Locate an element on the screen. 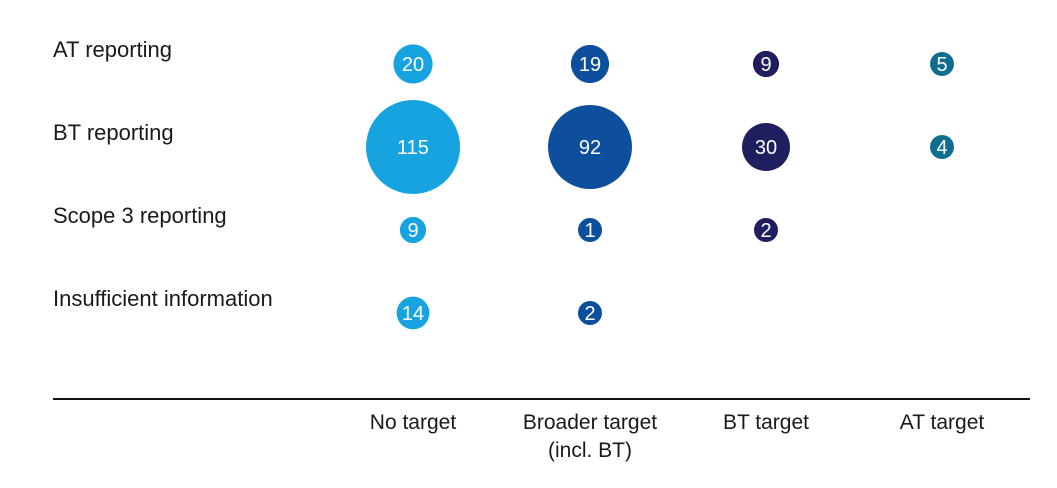 This screenshot has height=488, width=1057. bubble-insufficient-information-col1: 14 is located at coordinates (413, 313).